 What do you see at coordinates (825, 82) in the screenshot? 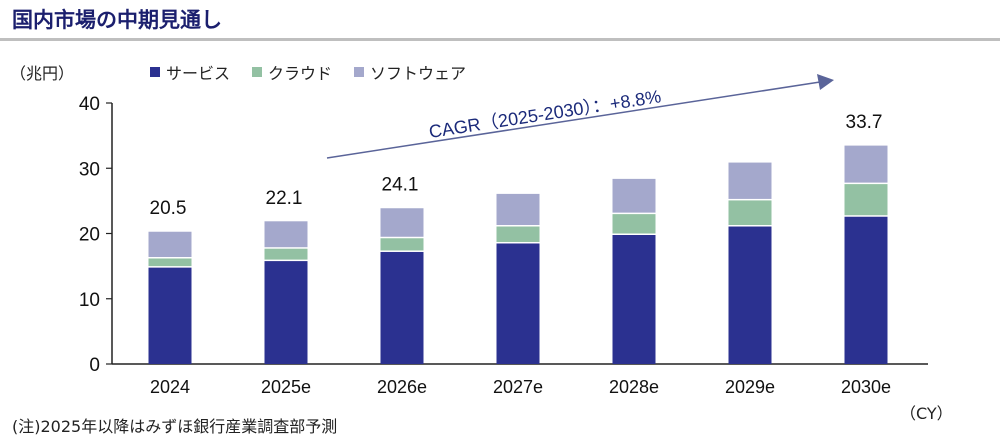
I see `cagr-arrow-head` at bounding box center [825, 82].